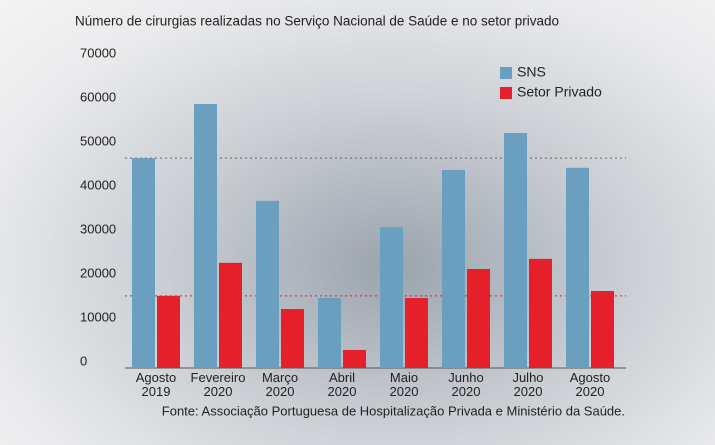 This screenshot has height=445, width=715. I want to click on y-tick-label: 60000, so click(98, 96).